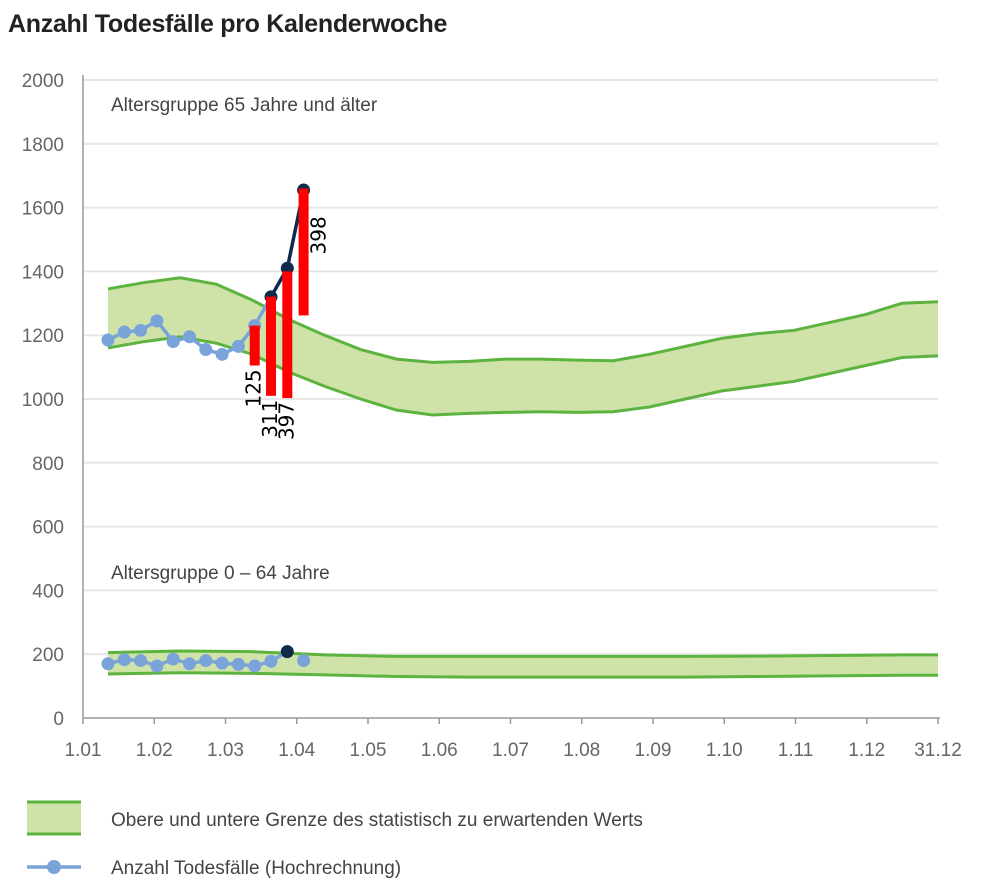 This screenshot has width=1007, height=892. What do you see at coordinates (254, 388) in the screenshot?
I see `annotation-bar-label: 125` at bounding box center [254, 388].